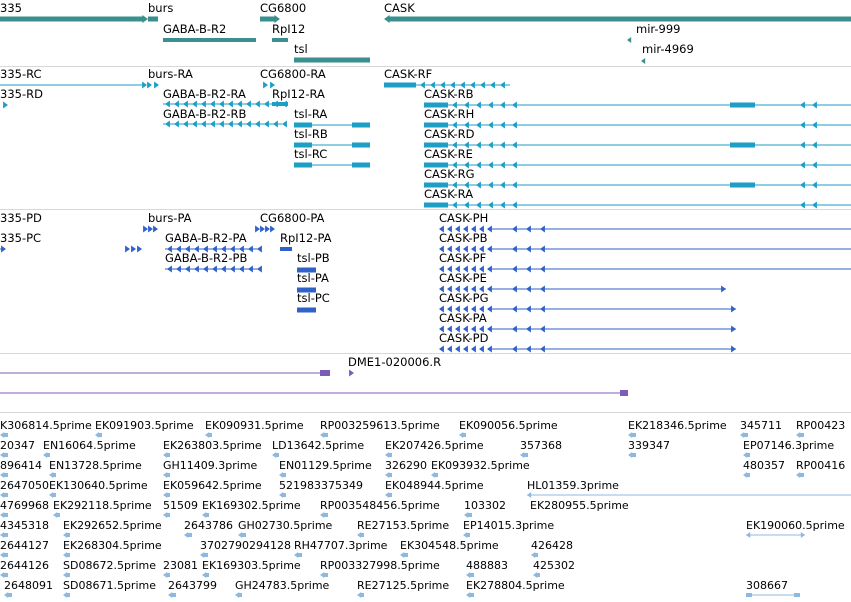 This screenshot has height=602, width=851. I want to click on est-label: EK169303.5prime, so click(251, 565).